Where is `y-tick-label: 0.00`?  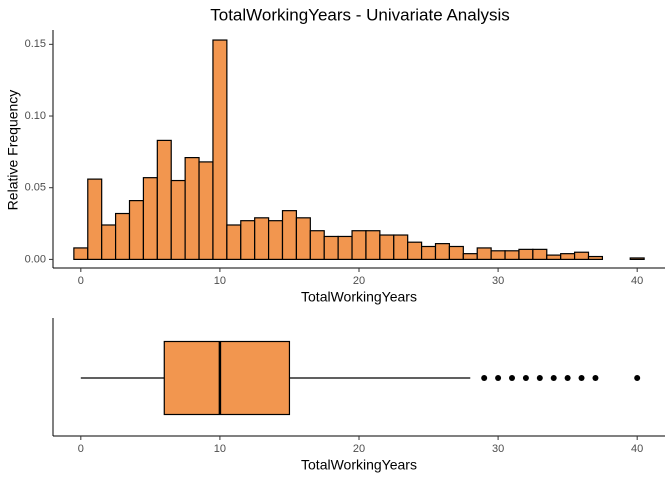 y-tick-label: 0.00 is located at coordinates (35, 259).